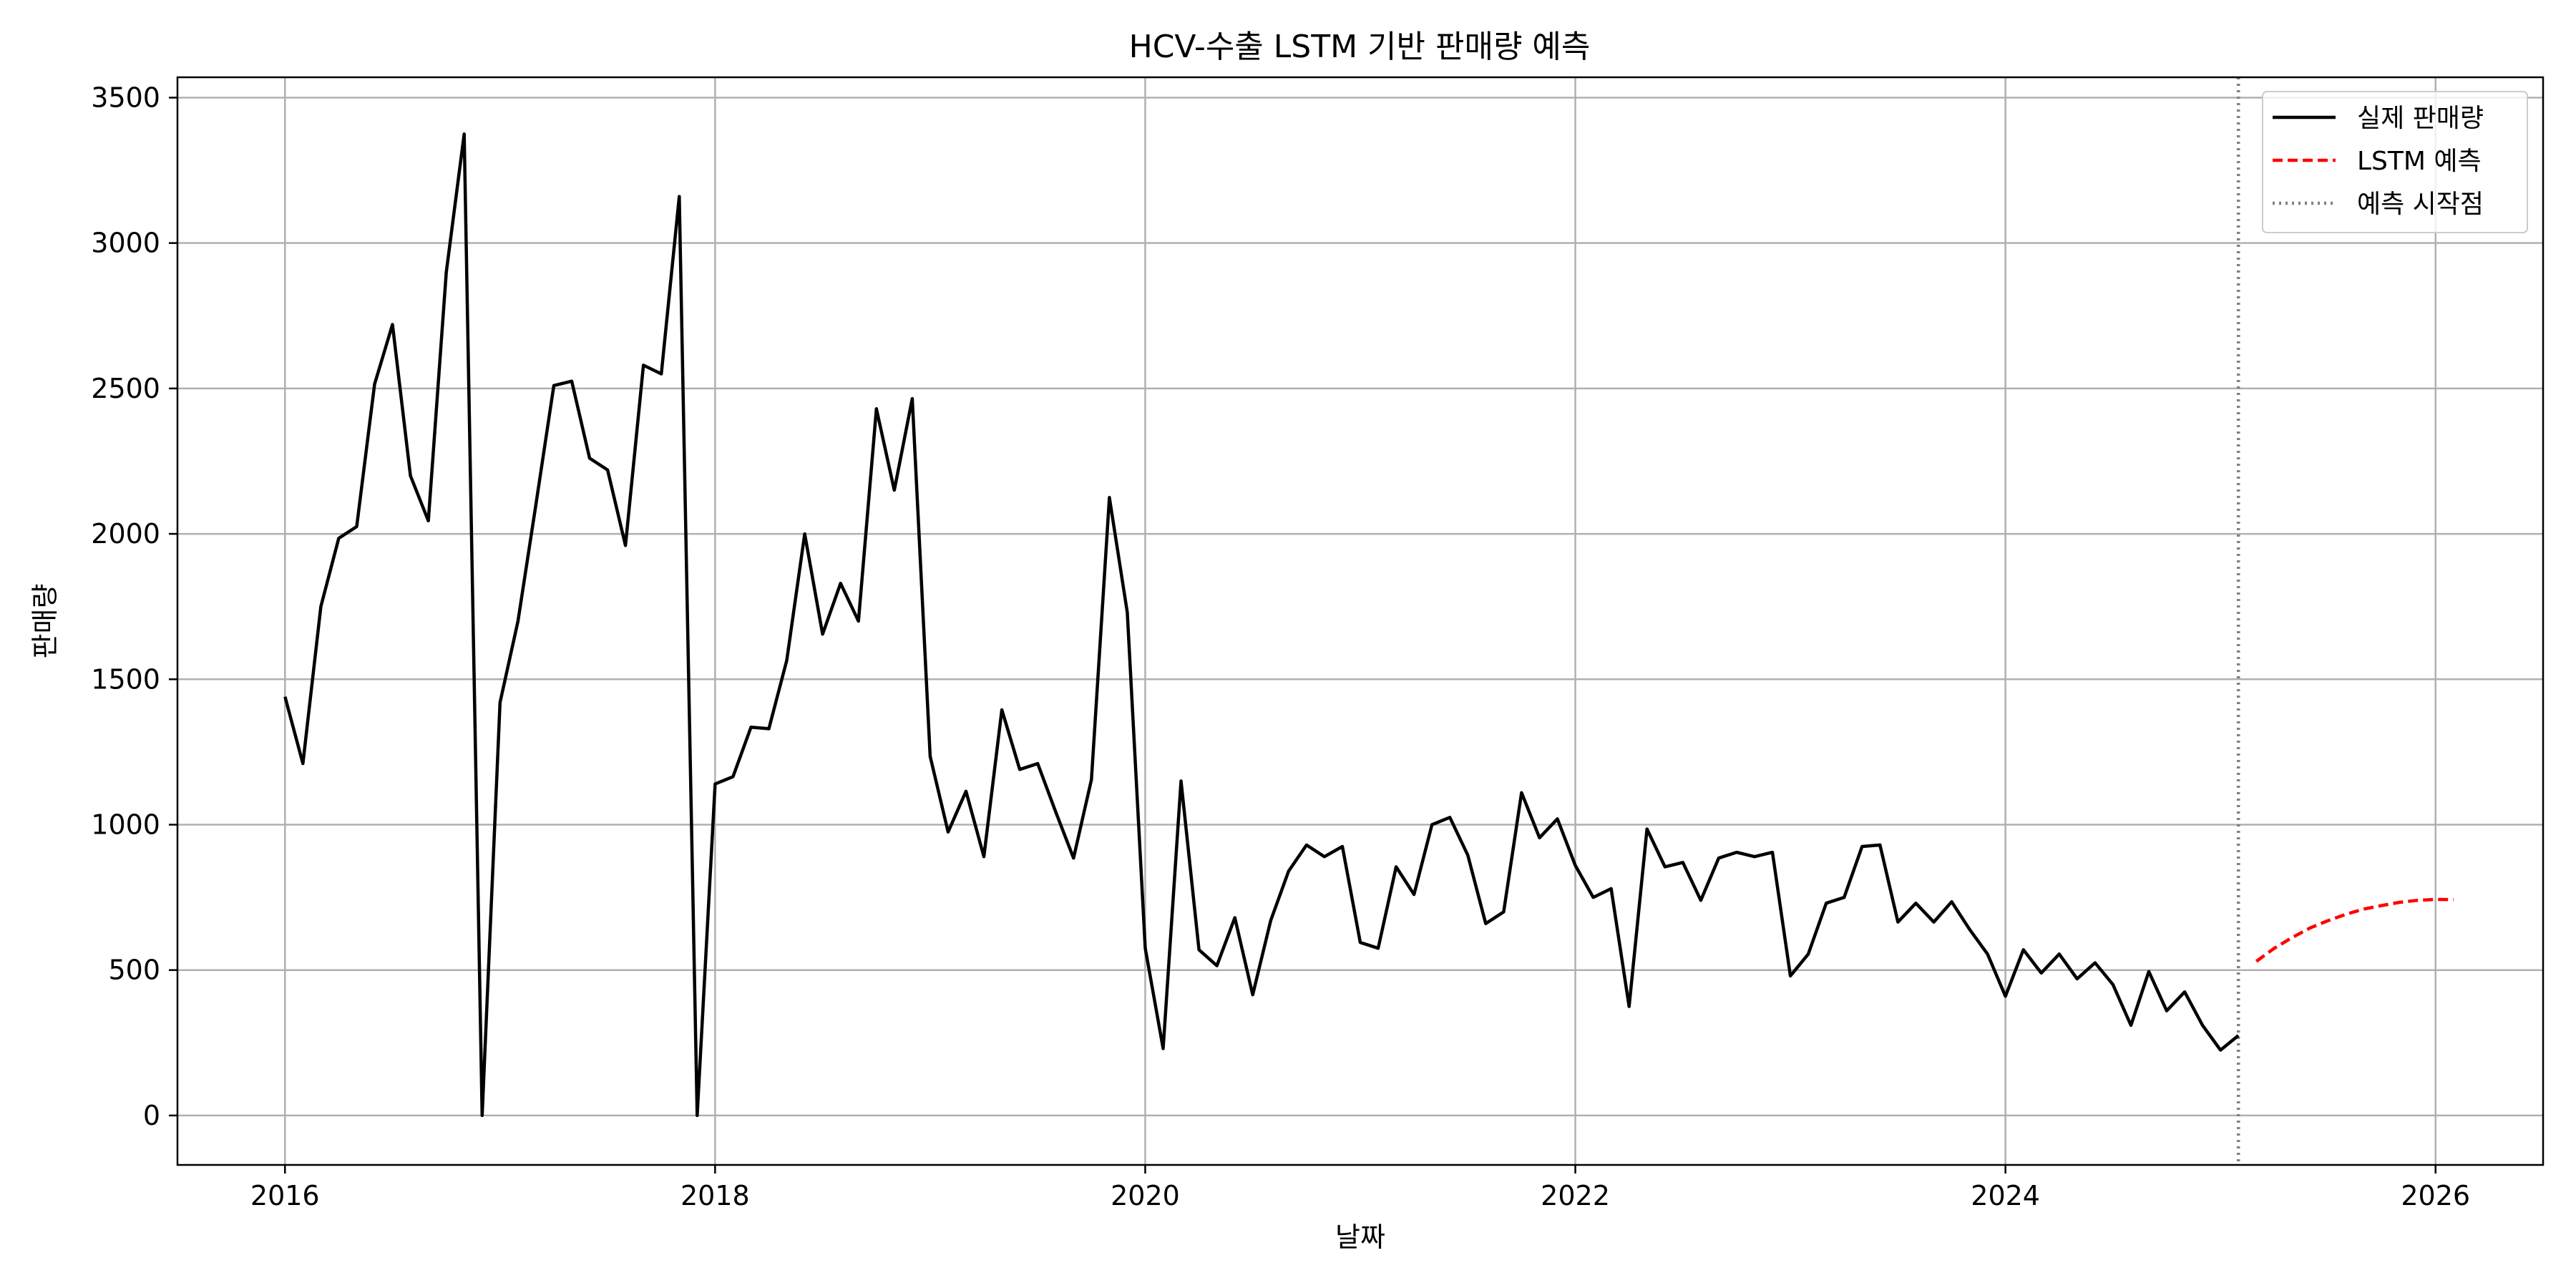  Describe the element at coordinates (125, 679) in the screenshot. I see `y-tick-label: 1500` at that location.